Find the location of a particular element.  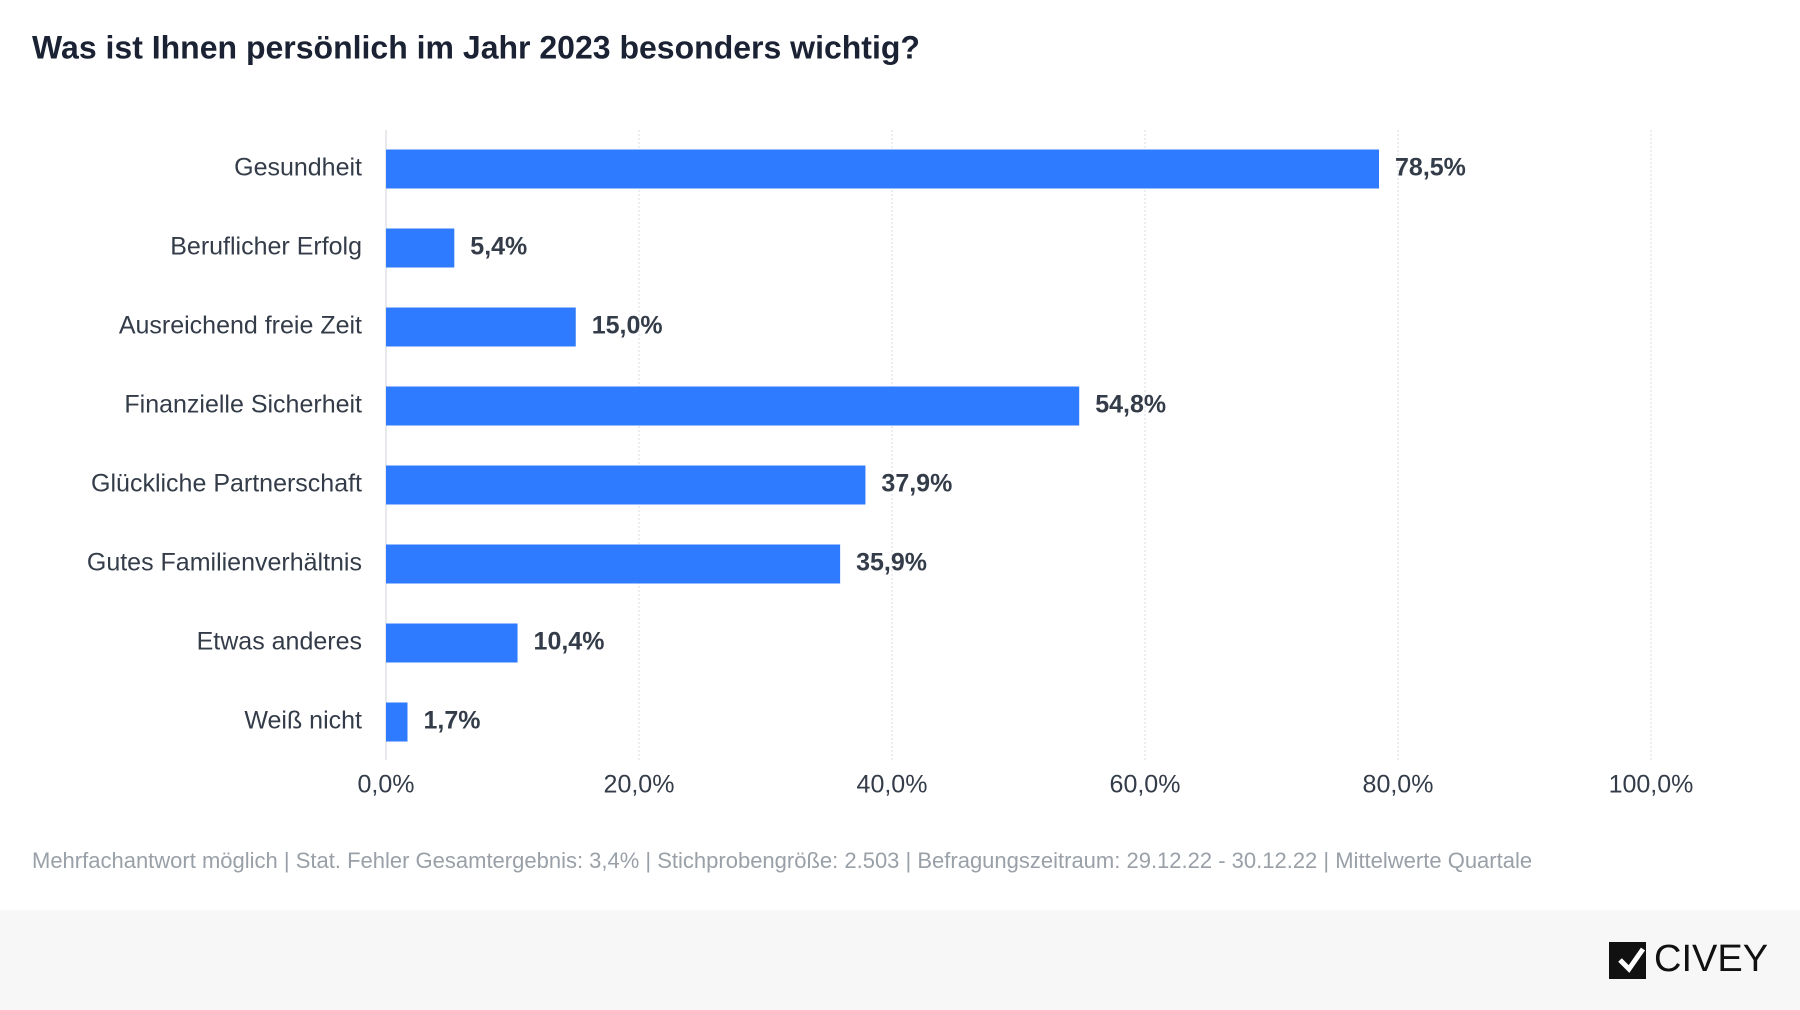

y-tick-label: Gutes Familienverhältnis is located at coordinates (224, 563).